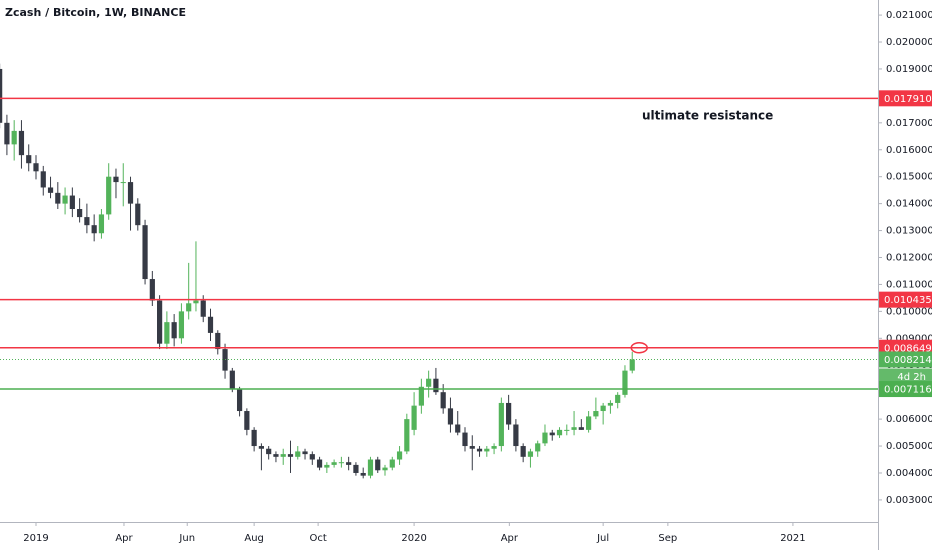 Image resolution: width=932 pixels, height=550 pixels. What do you see at coordinates (95, 12) in the screenshot?
I see `chart-title: Zcash / Bitcoin, 1W, BINANCE` at bounding box center [95, 12].